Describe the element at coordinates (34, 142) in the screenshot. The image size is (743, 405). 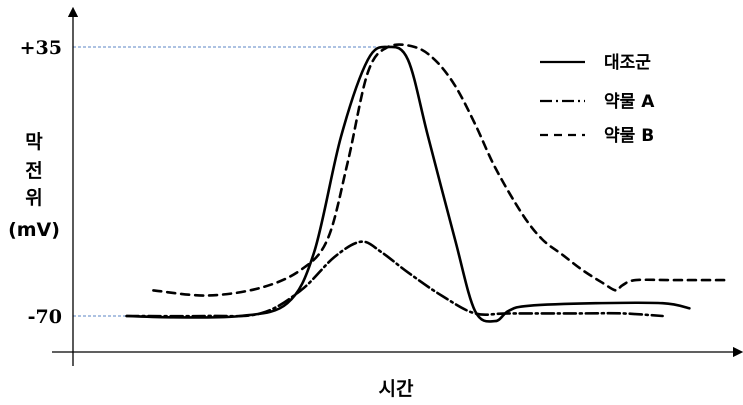
I see `y-axis-title-line-1: 막` at that location.